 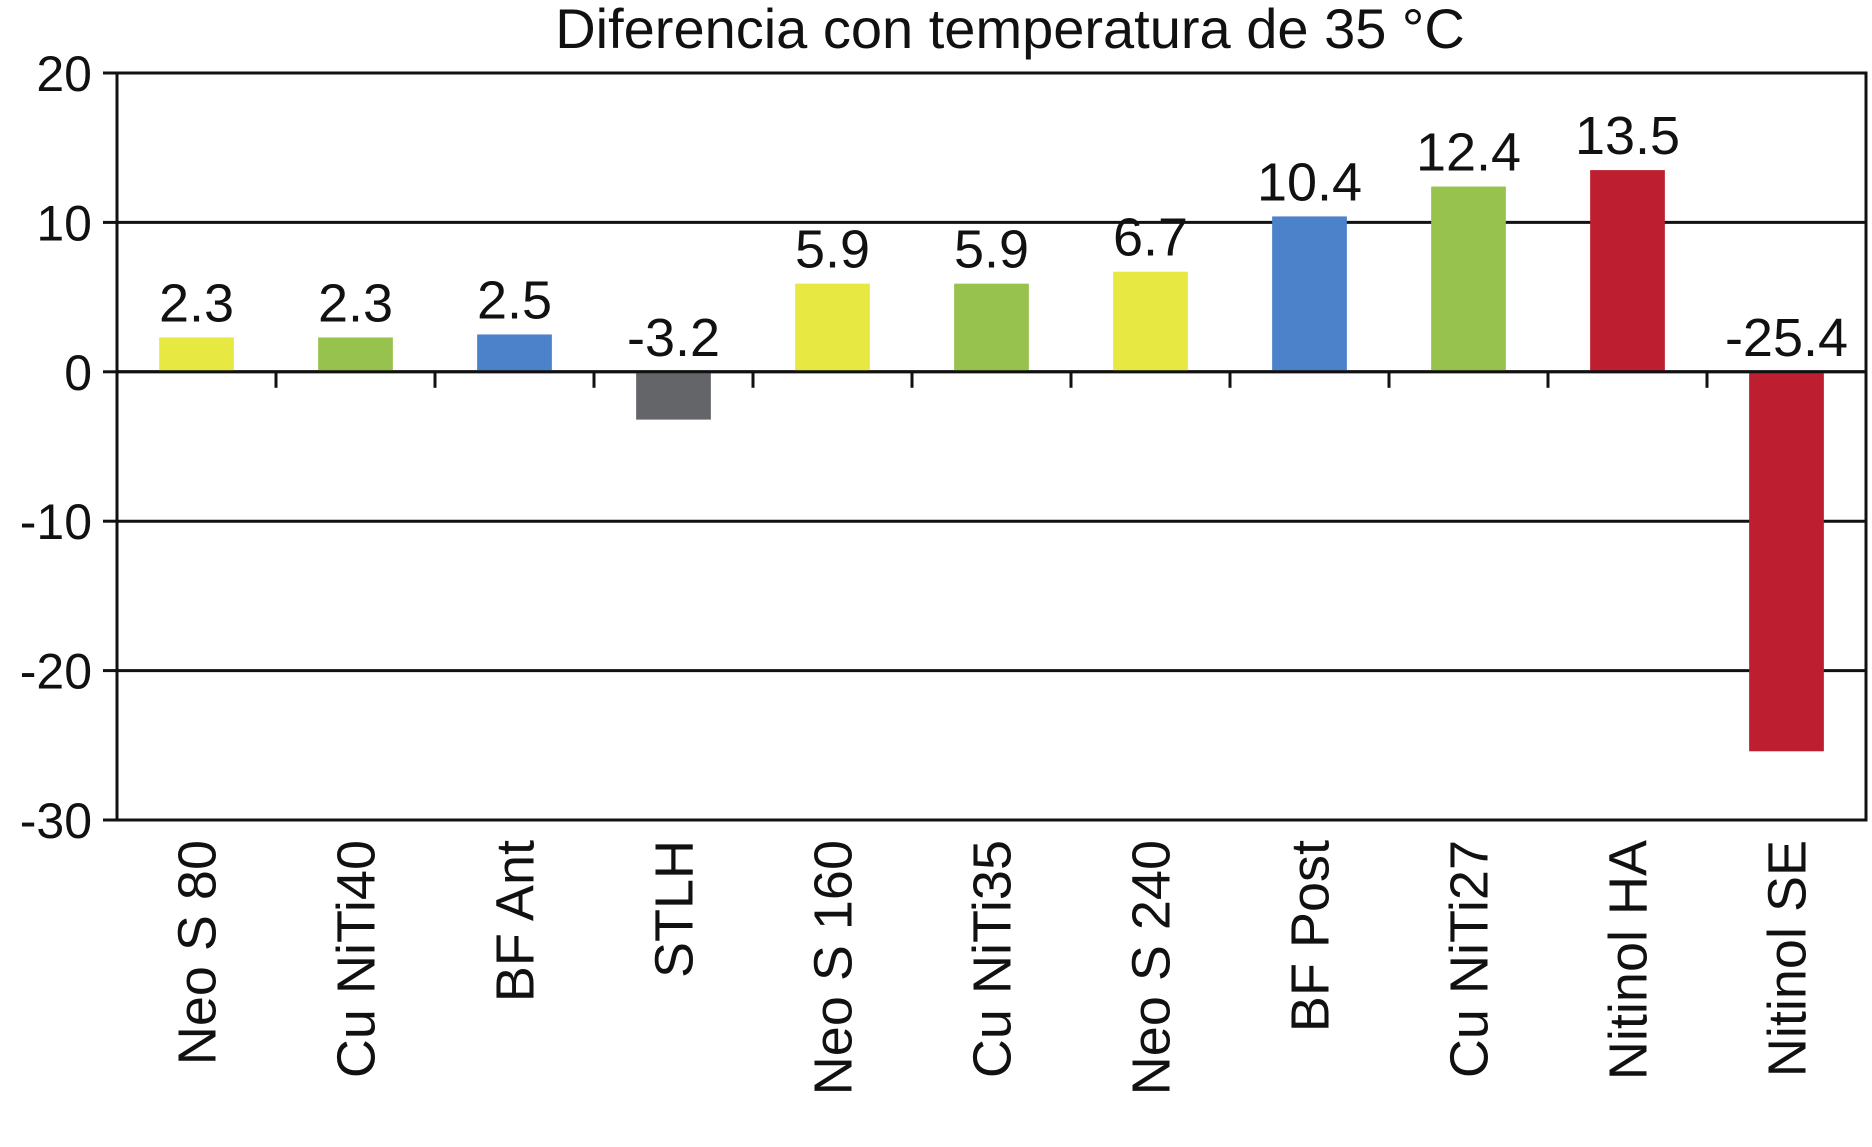 What do you see at coordinates (514, 300) in the screenshot?
I see `data-label: 2.5` at bounding box center [514, 300].